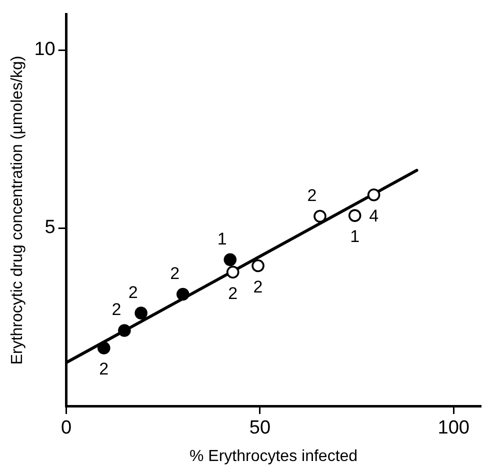  I want to click on x-tick-label: 0, so click(66, 428).